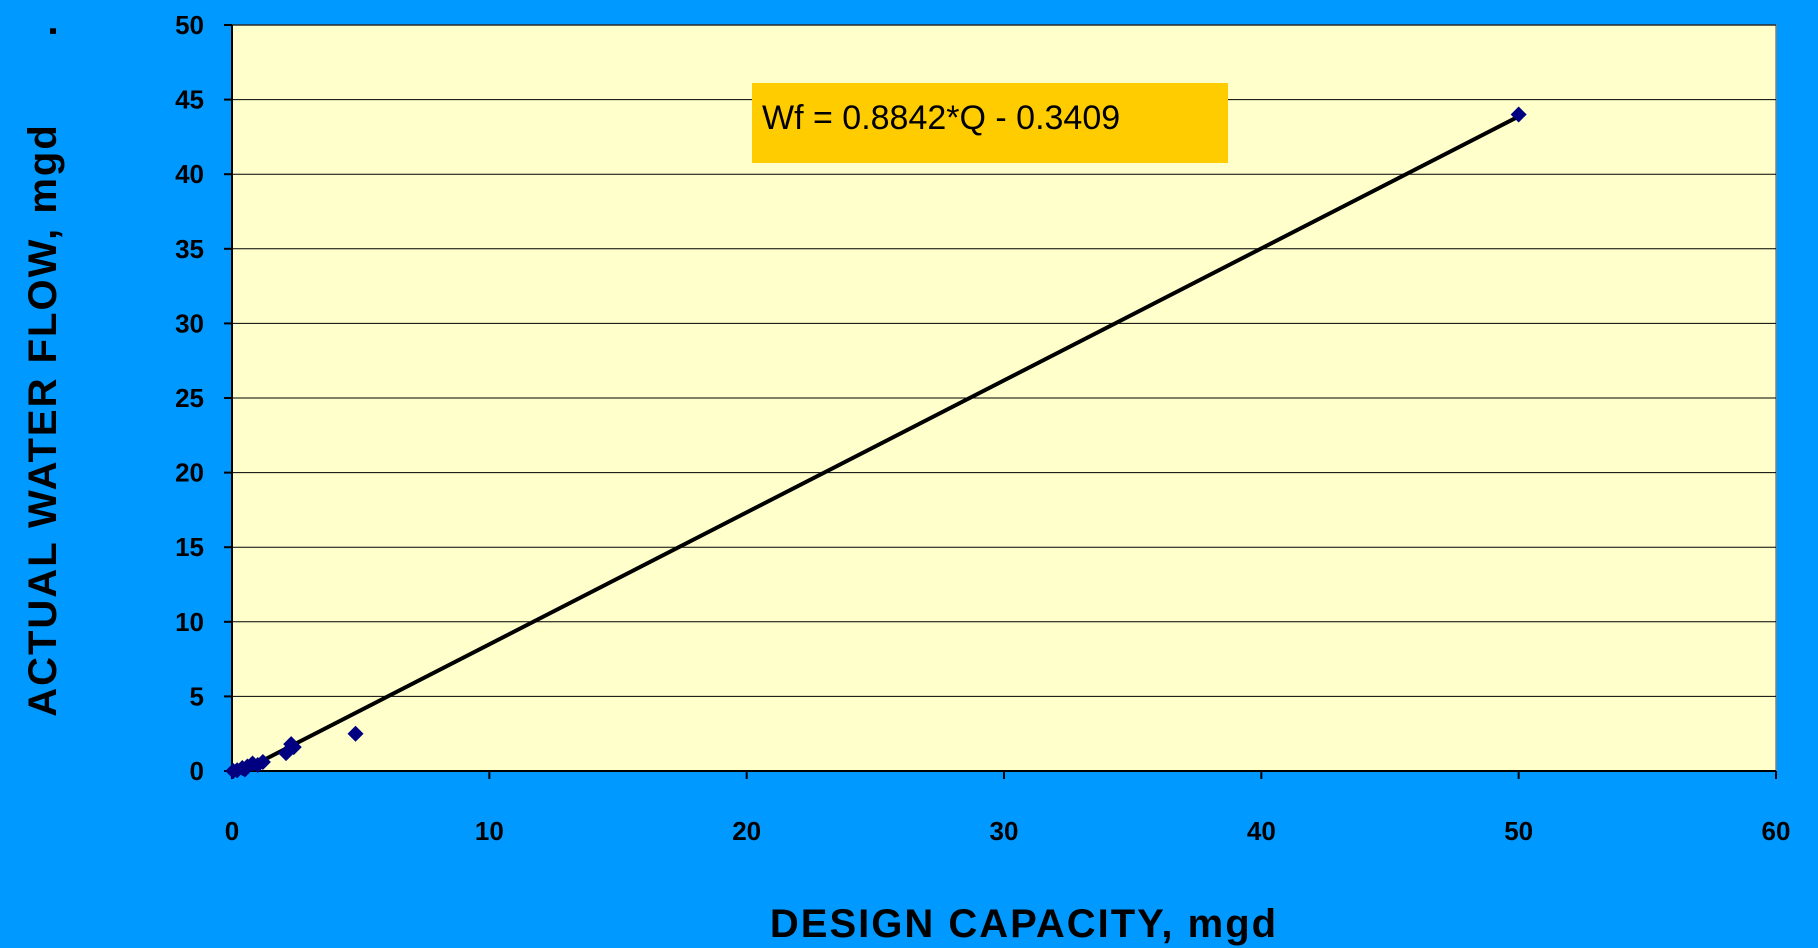 This screenshot has width=1818, height=948. What do you see at coordinates (489, 831) in the screenshot?
I see `x-tick-label-10: 10` at bounding box center [489, 831].